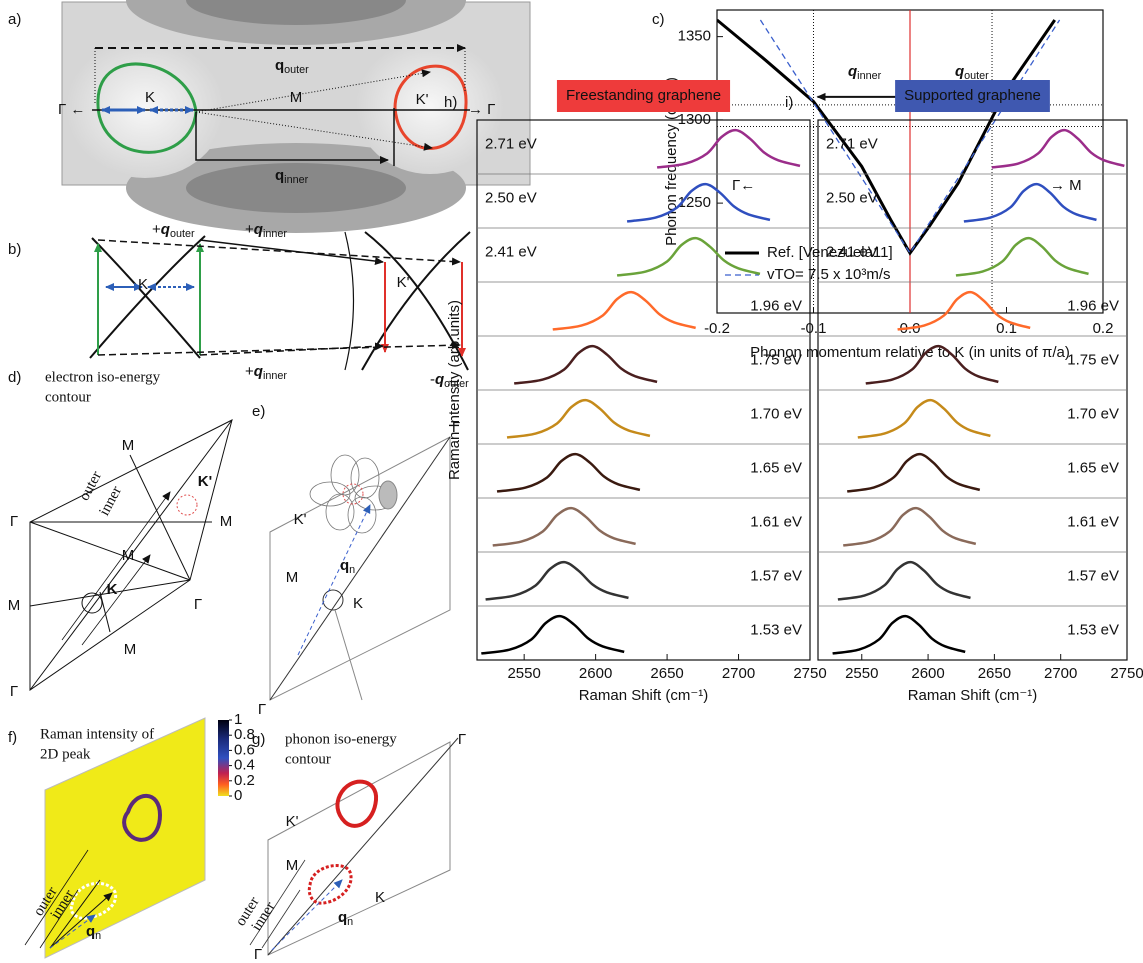  I want to click on annotation: → M, so click(1066, 185).